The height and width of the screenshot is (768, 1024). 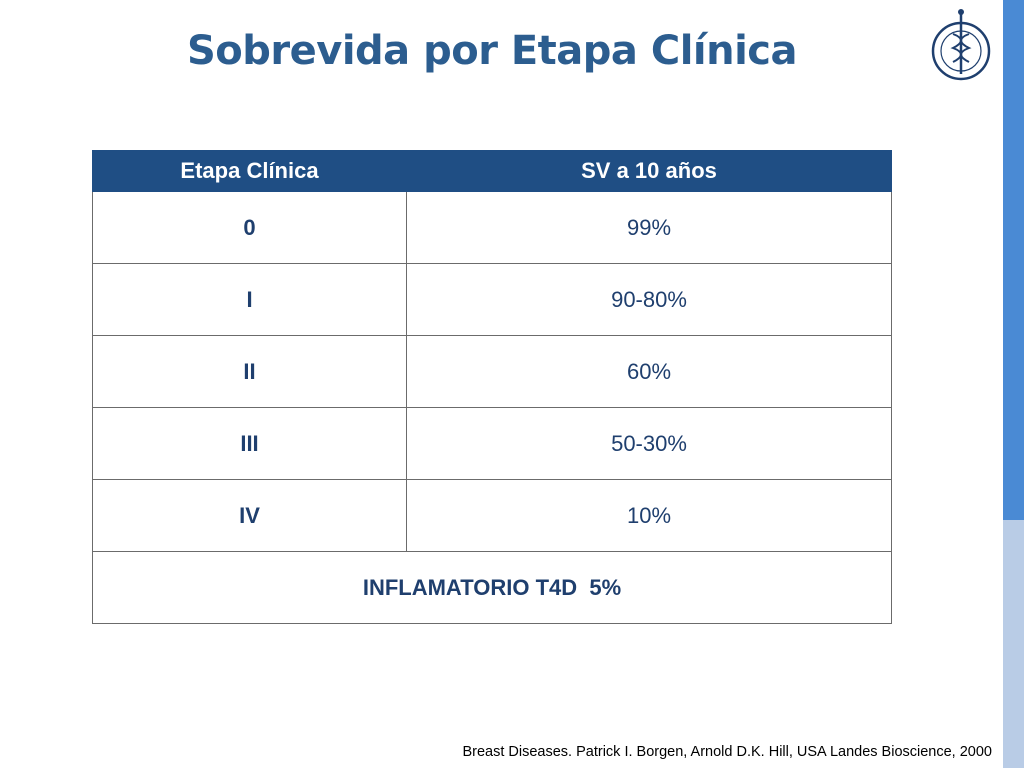 I want to click on table-row: III 50-30%, so click(x=492, y=443).